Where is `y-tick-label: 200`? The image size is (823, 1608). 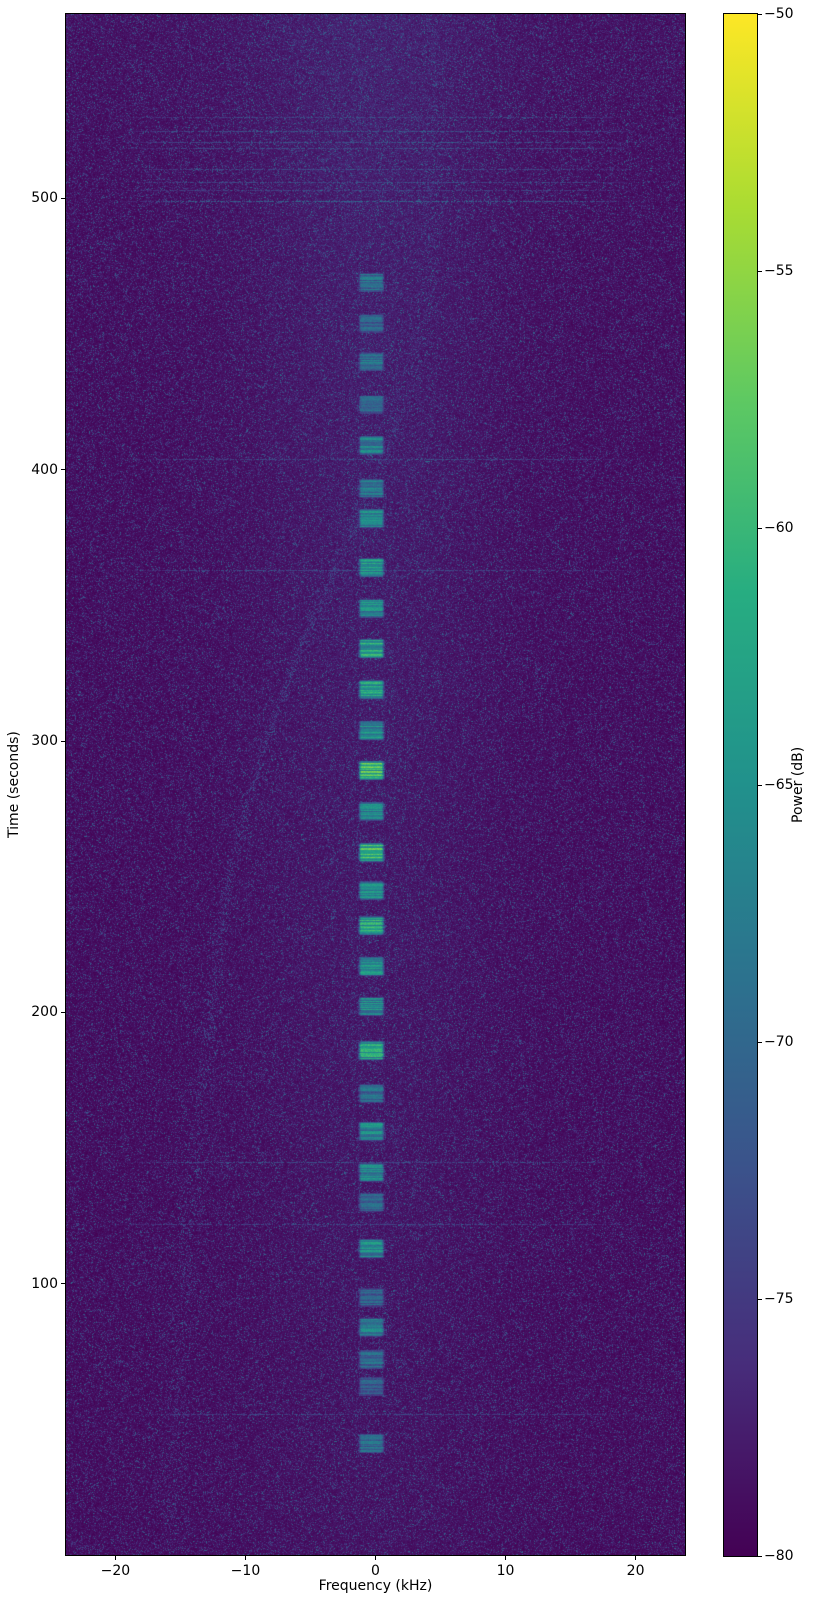 y-tick-label: 200 is located at coordinates (44, 1012).